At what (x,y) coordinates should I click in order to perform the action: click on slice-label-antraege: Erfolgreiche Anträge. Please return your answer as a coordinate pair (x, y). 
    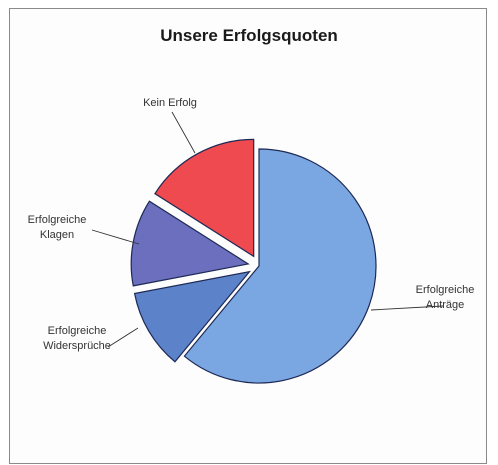
    Looking at the image, I should click on (445, 297).